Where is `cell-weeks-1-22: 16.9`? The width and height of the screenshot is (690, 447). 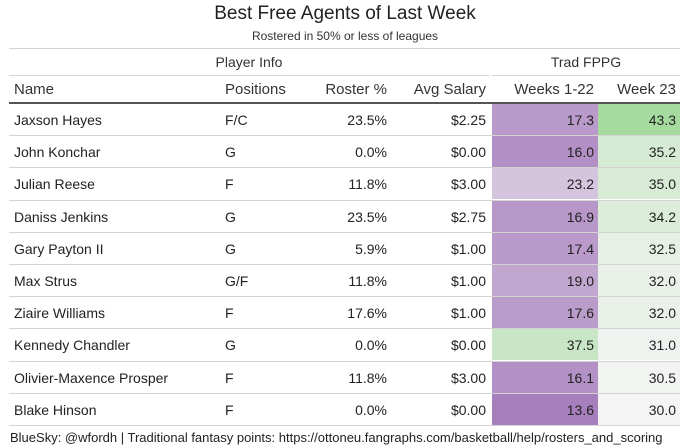 cell-weeks-1-22: 16.9 is located at coordinates (580, 216).